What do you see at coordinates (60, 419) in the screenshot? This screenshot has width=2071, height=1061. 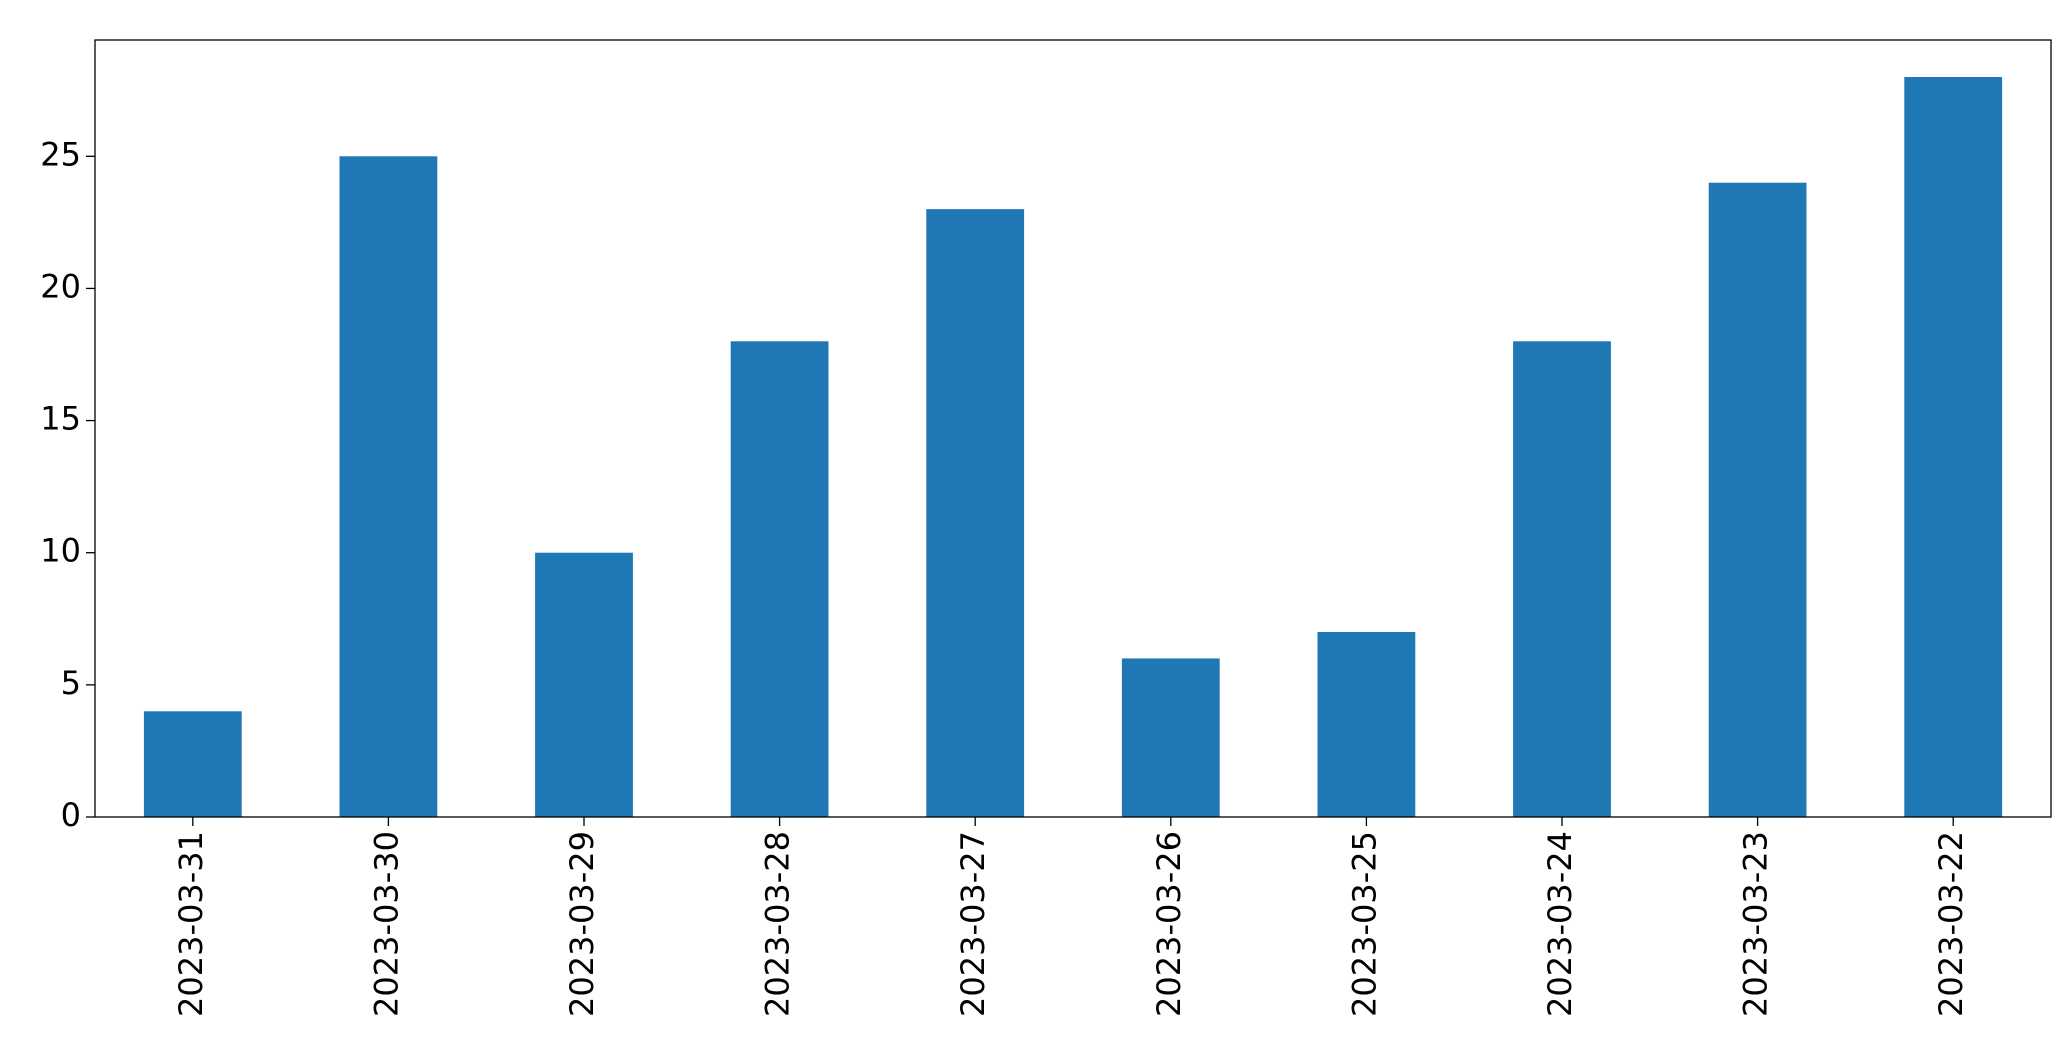 I see `y-tick-label: 15` at bounding box center [60, 419].